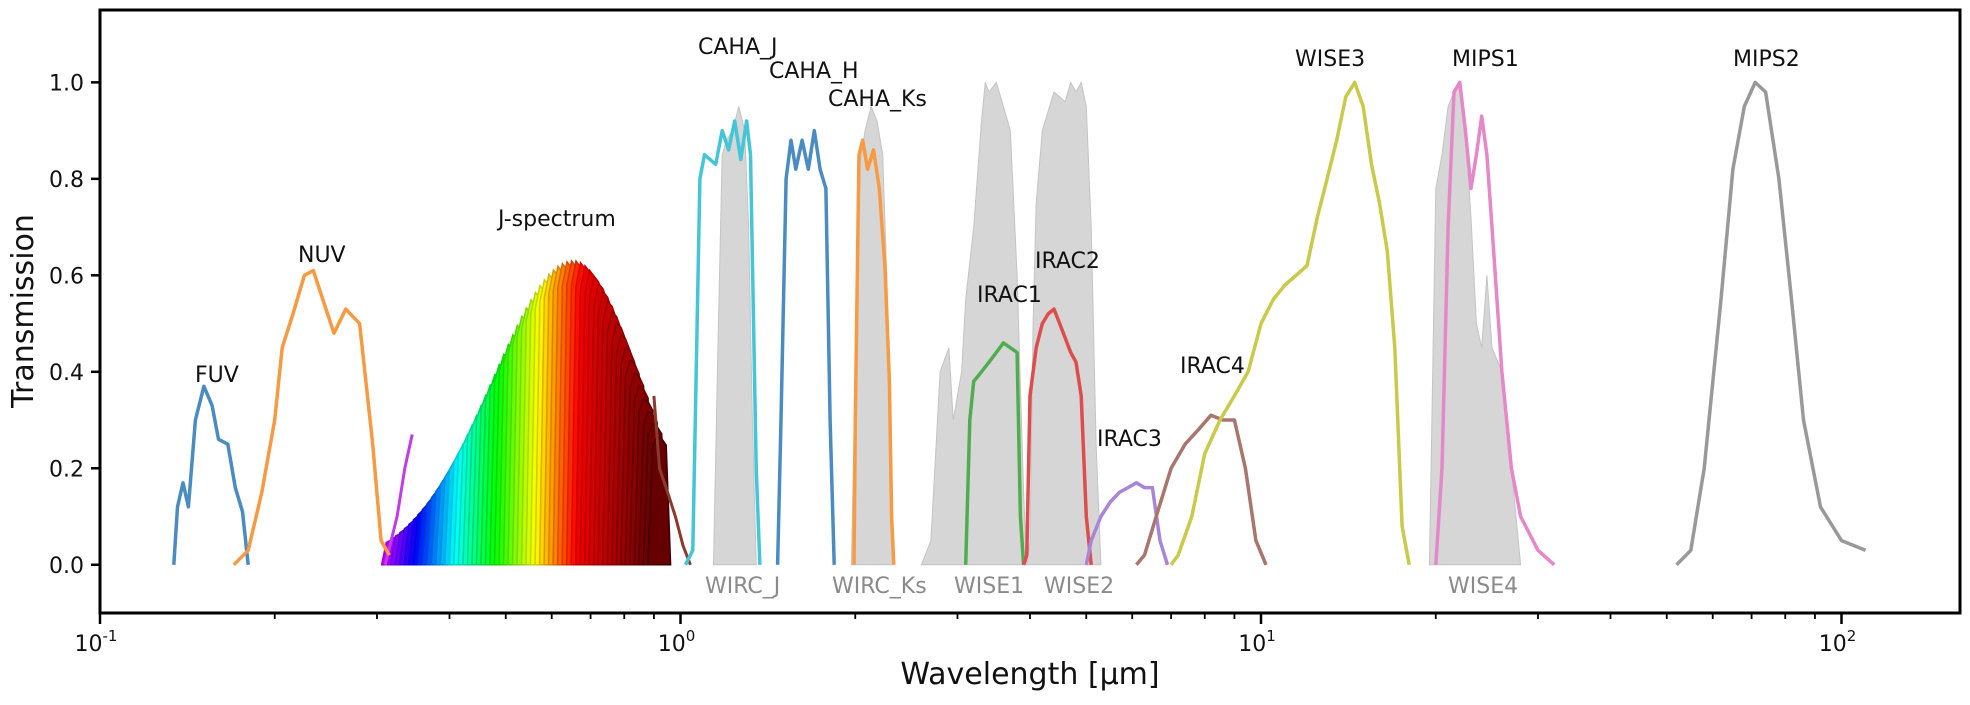 Image resolution: width=1970 pixels, height=705 pixels. What do you see at coordinates (1257, 642) in the screenshot?
I see `x-tick-label: 10¹` at bounding box center [1257, 642].